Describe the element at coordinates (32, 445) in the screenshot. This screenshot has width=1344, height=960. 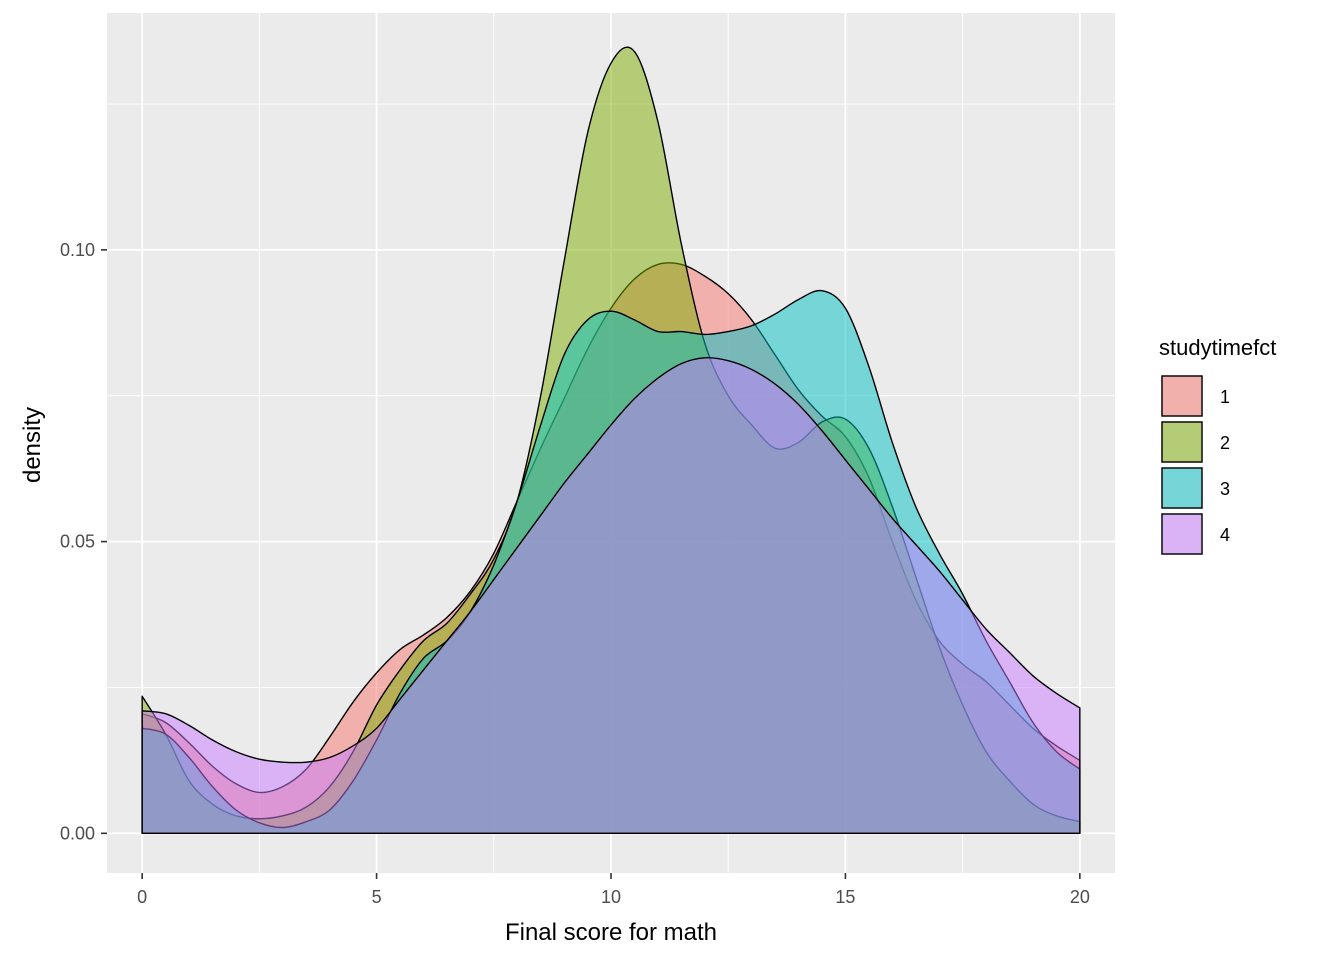
I see `y-axis-title: density` at that location.